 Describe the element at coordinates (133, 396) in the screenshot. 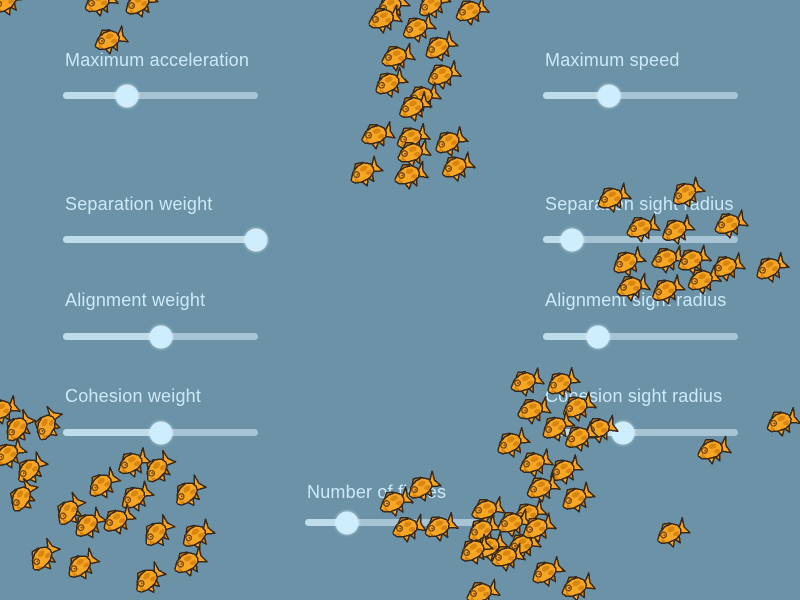

I see `slider-label-cohesion-weight: Cohesion weight` at that location.